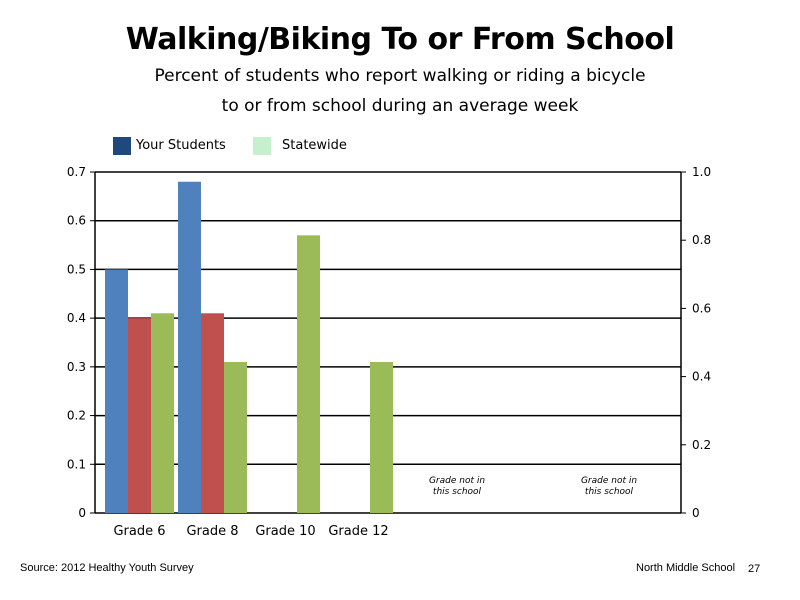 Image resolution: width=800 pixels, height=600 pixels. Describe the element at coordinates (76, 269) in the screenshot. I see `y-tick-label: 0.5` at that location.